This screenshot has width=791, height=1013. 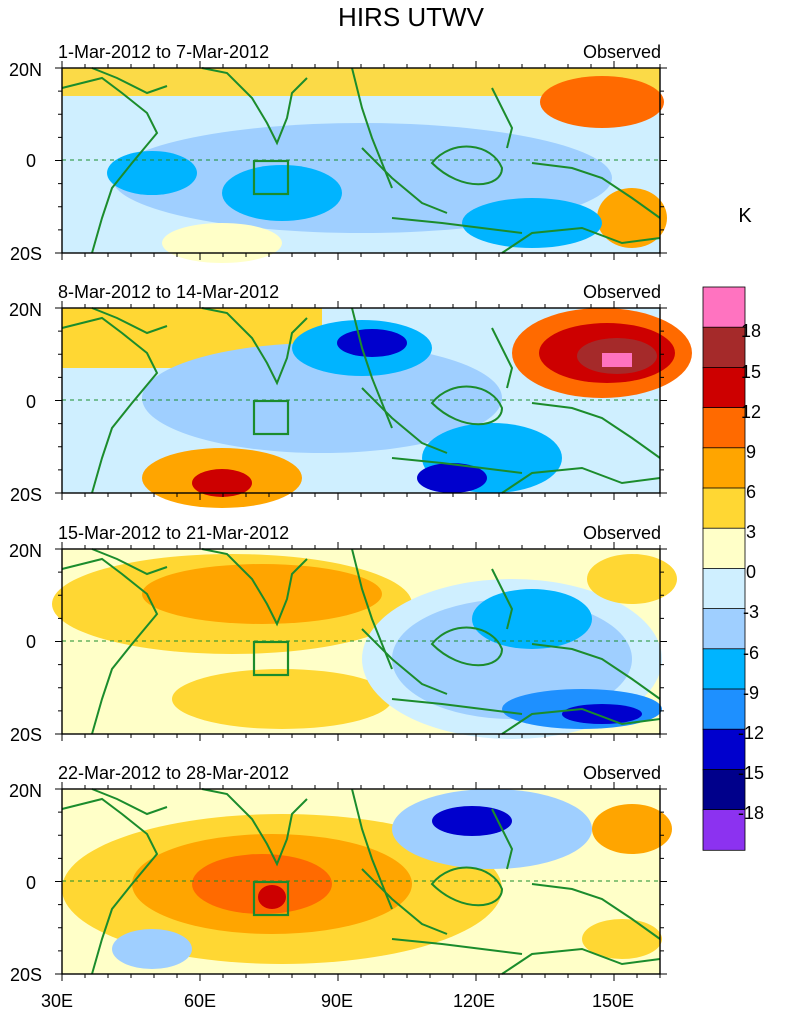 What do you see at coordinates (622, 533) in the screenshot?
I see `panel-3-status: Observed` at bounding box center [622, 533].